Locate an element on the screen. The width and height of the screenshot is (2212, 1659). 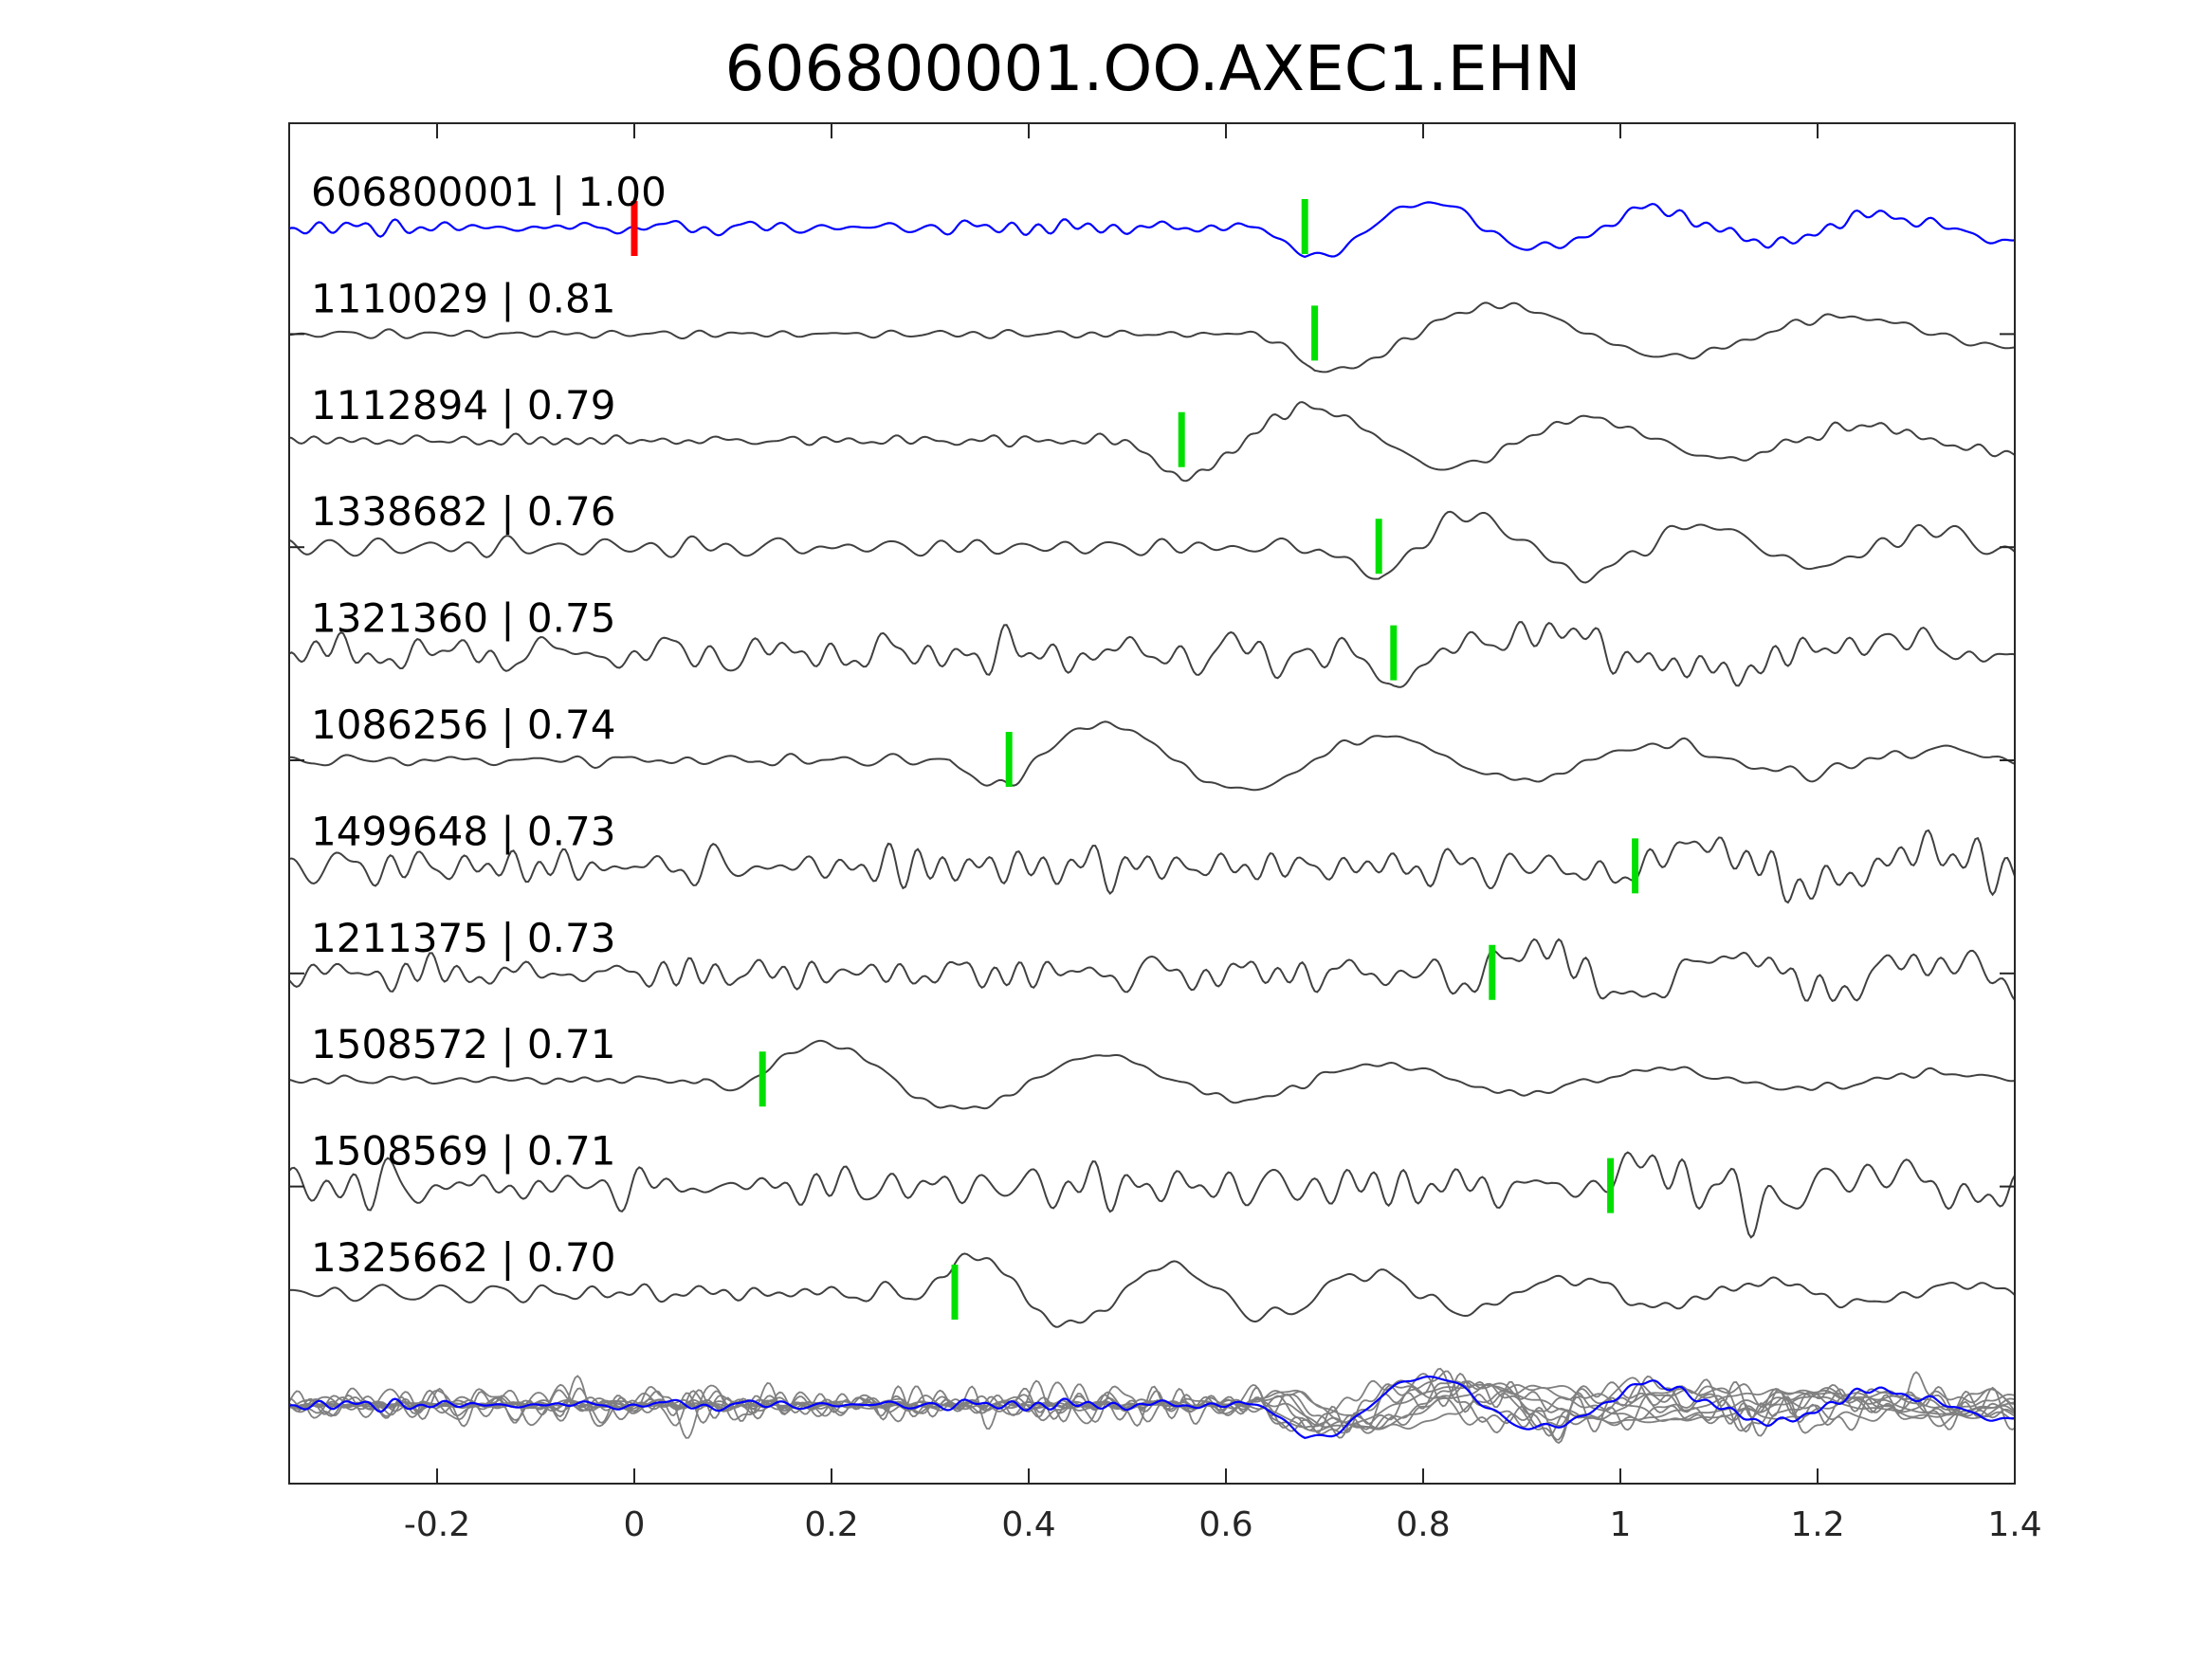
x-tick-label: 0.2 is located at coordinates (831, 1524).